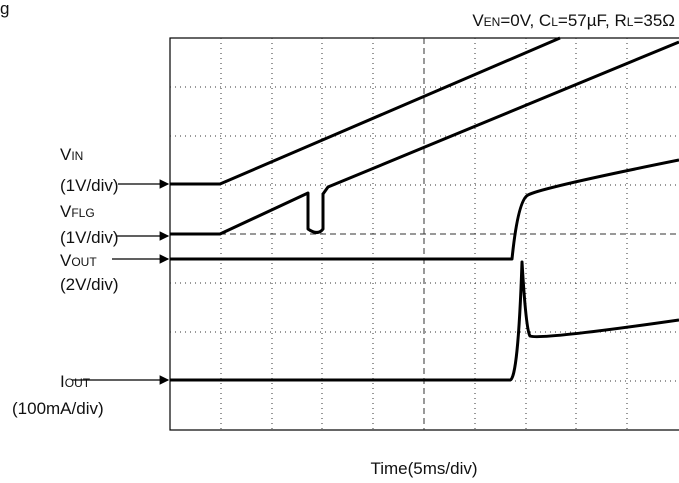 Image resolution: width=679 pixels, height=483 pixels. I want to click on trace-name: VFLG, so click(77, 211).